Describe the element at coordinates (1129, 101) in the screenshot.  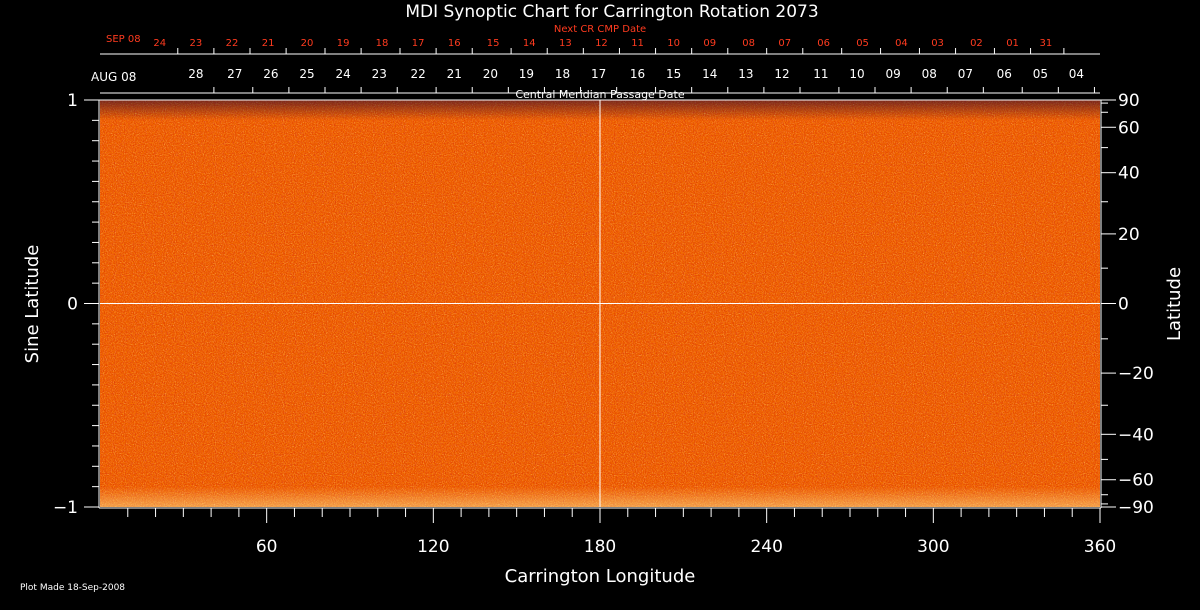
I see `lat-tick-label: 90` at that location.